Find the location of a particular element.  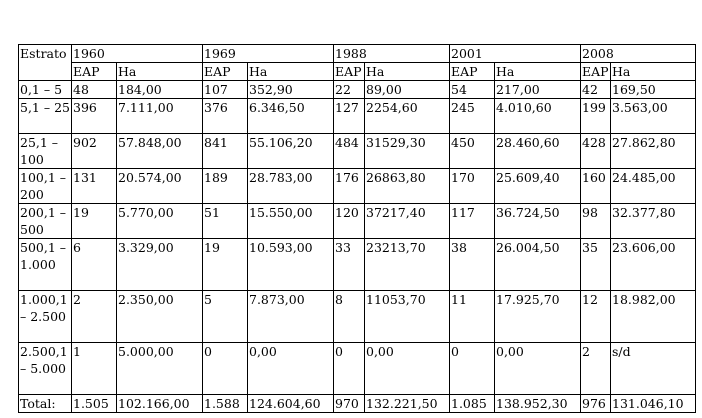

eap-cell: 22 is located at coordinates (349, 89).